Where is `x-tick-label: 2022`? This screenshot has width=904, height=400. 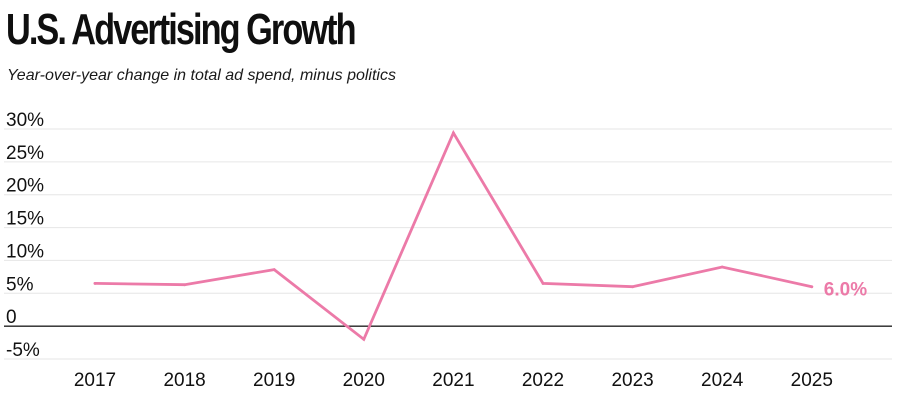
x-tick-label: 2022 is located at coordinates (543, 380).